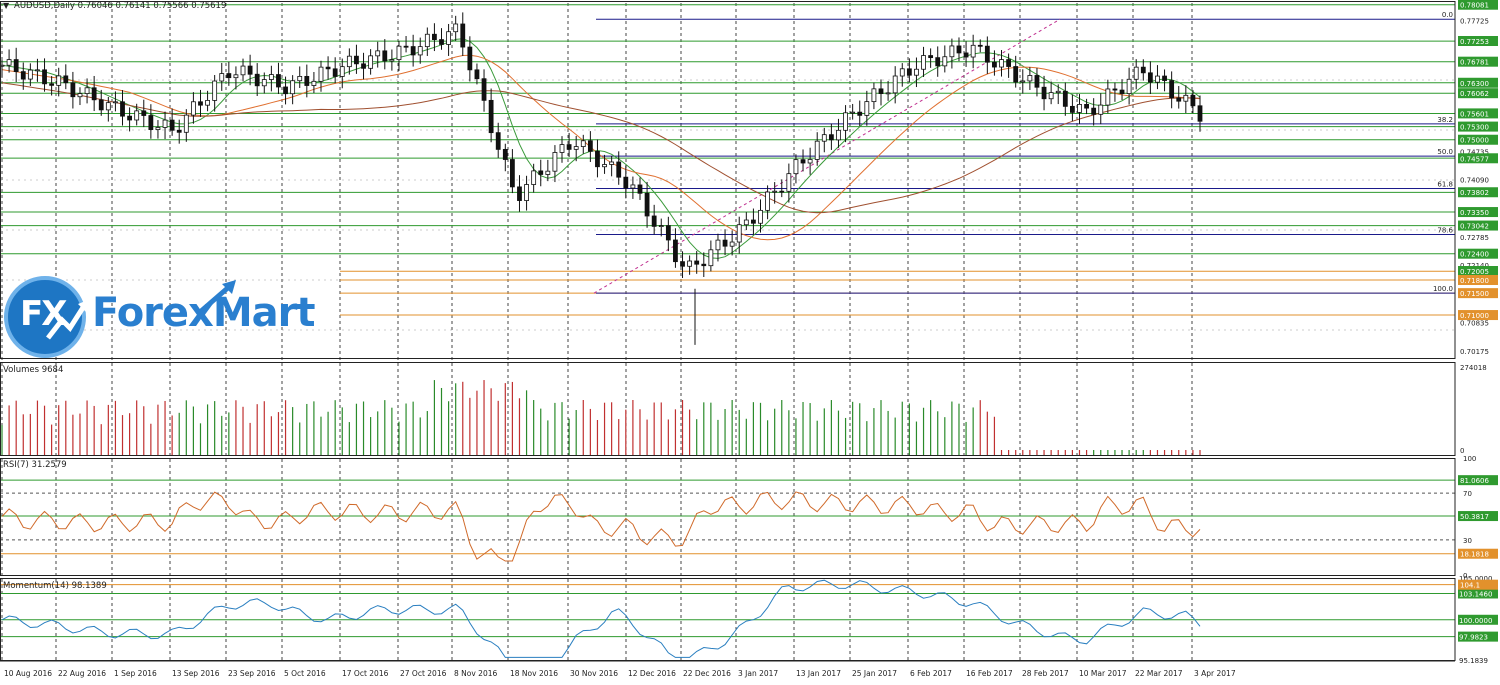  What do you see at coordinates (601, 526) in the screenshot?
I see `rsi-line` at bounding box center [601, 526].